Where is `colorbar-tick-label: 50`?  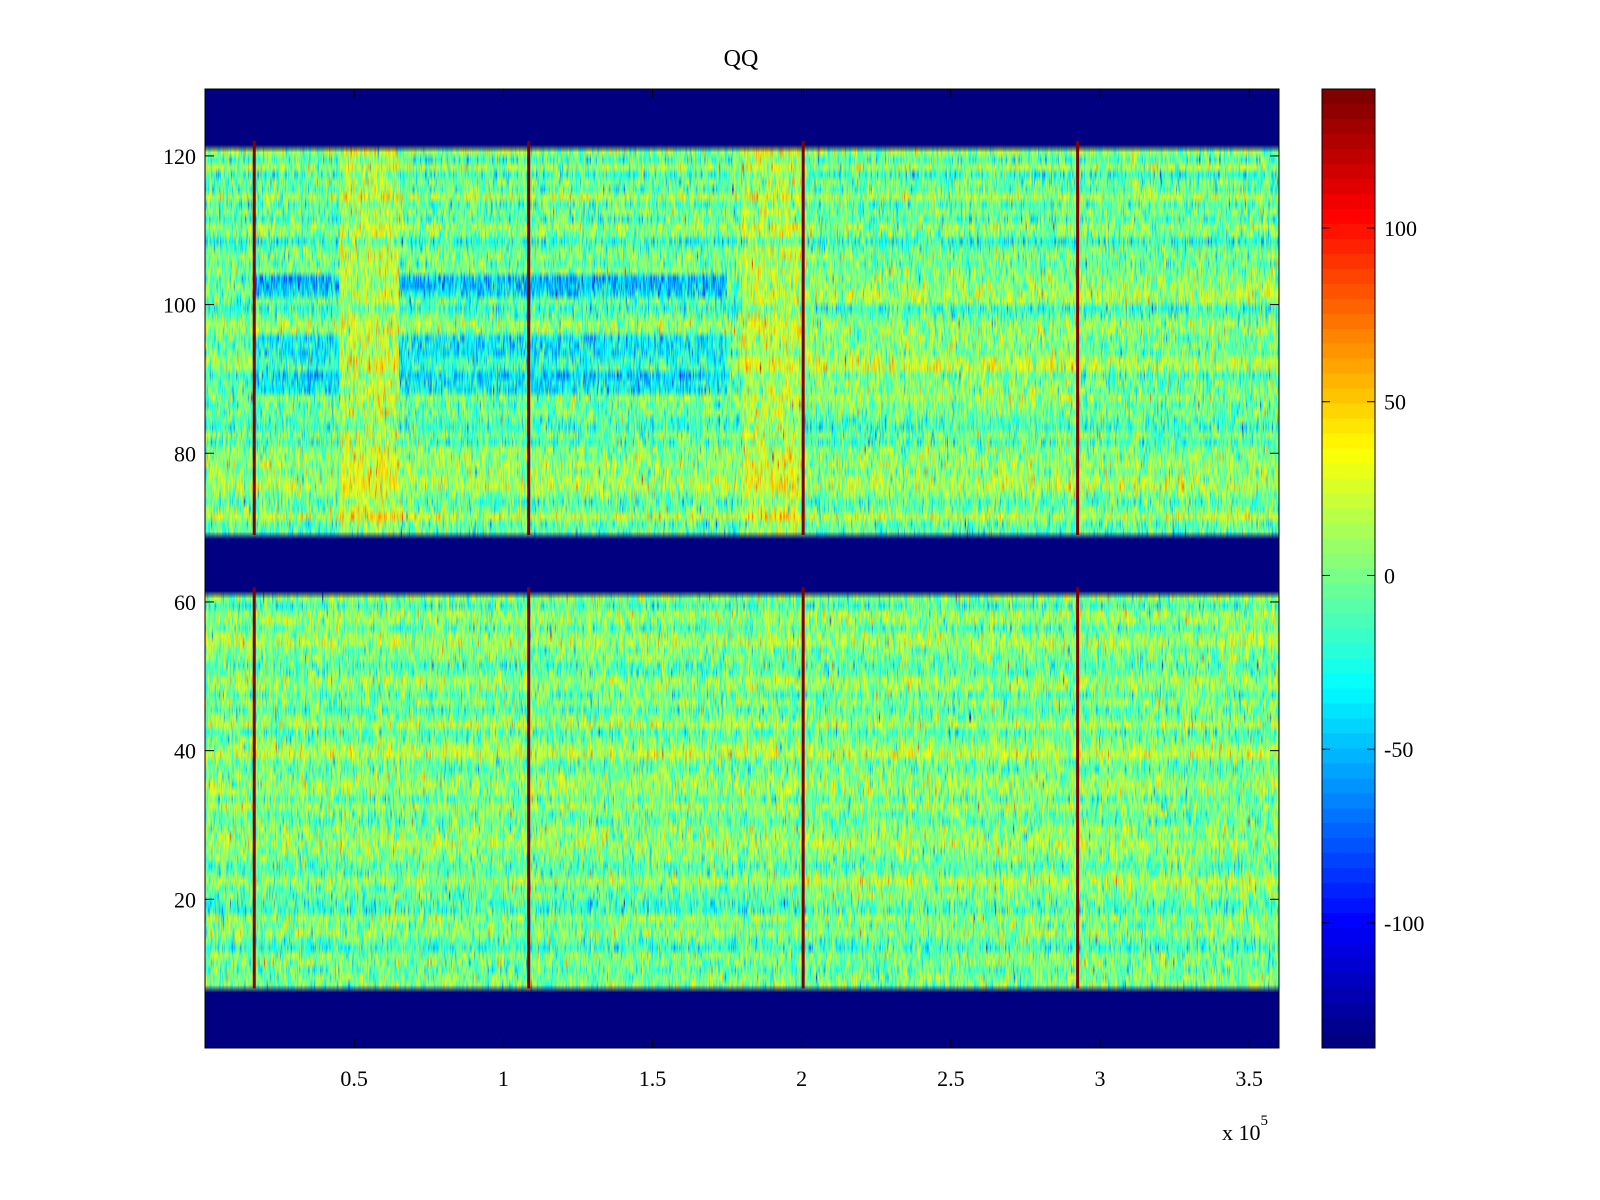 colorbar-tick-label: 50 is located at coordinates (1395, 402).